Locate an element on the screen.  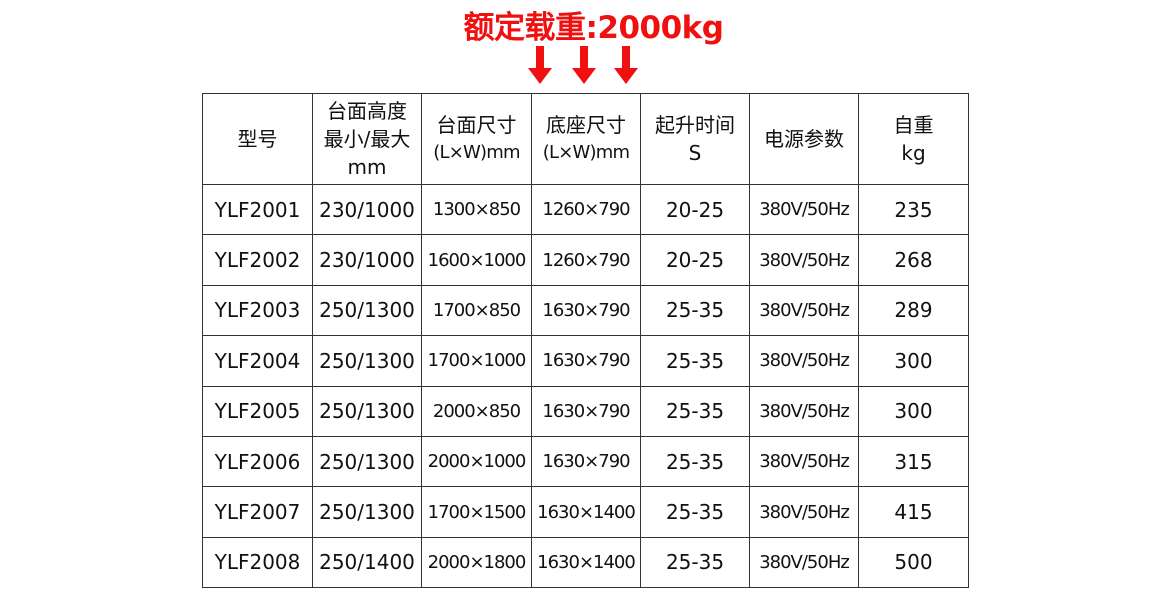
cell-model: YLF2005 is located at coordinates (257, 411).